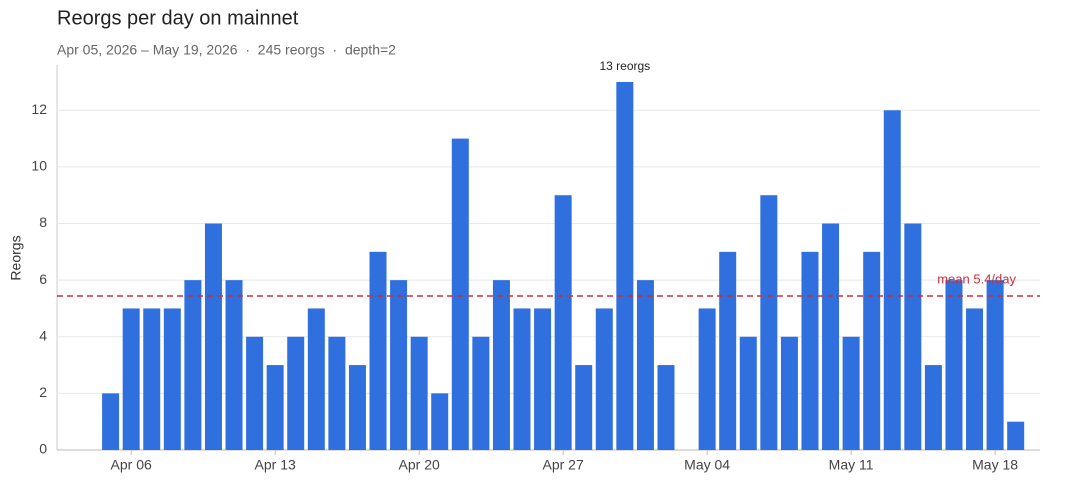 The image size is (1080, 483). I want to click on y-tick-label: 12, so click(39, 109).